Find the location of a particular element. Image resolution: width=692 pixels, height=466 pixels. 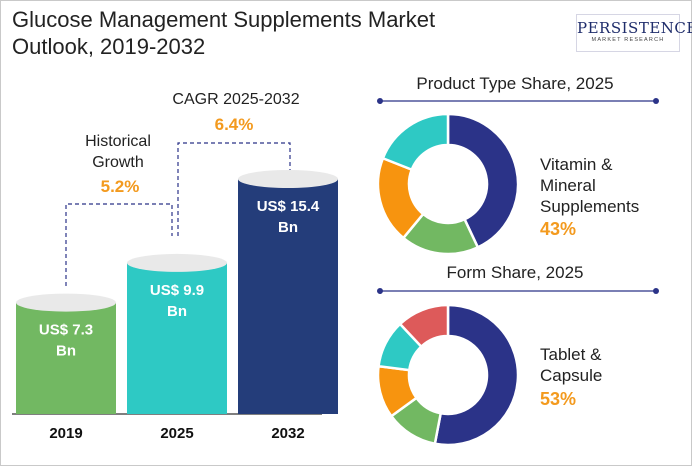

product-callout-value: 43% is located at coordinates (558, 229).